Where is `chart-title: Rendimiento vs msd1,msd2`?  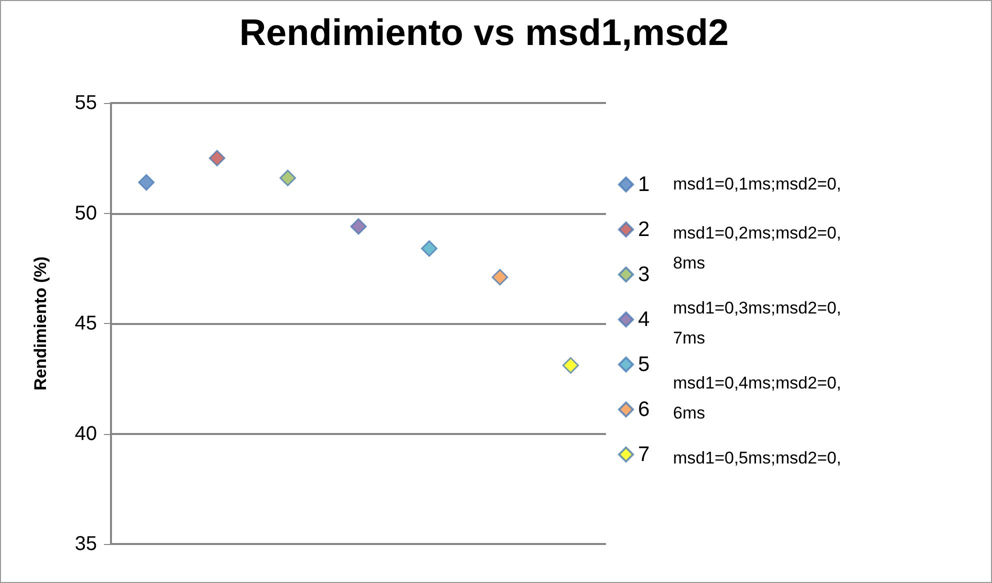
chart-title: Rendimiento vs msd1,msd2 is located at coordinates (484, 32).